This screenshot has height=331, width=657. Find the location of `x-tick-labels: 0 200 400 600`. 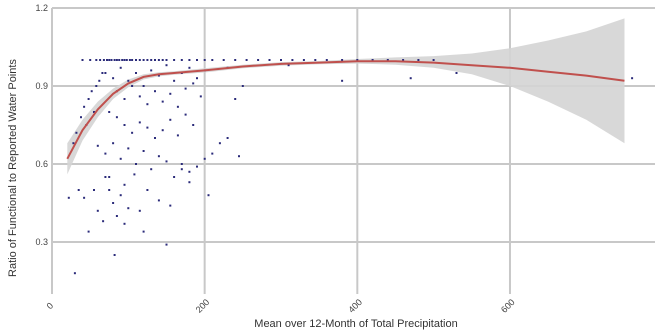

x-tick-labels: 0 200 400 600 is located at coordinates (281, 306).